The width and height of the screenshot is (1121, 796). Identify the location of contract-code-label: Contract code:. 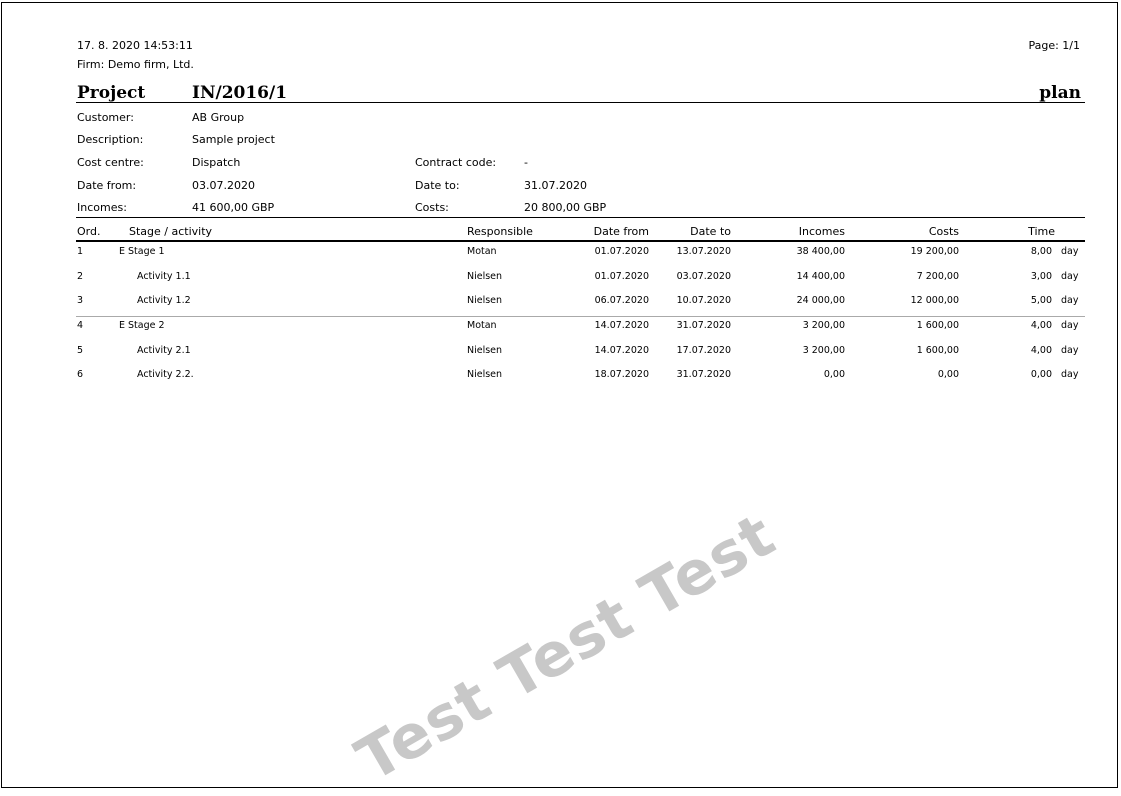
(456, 162).